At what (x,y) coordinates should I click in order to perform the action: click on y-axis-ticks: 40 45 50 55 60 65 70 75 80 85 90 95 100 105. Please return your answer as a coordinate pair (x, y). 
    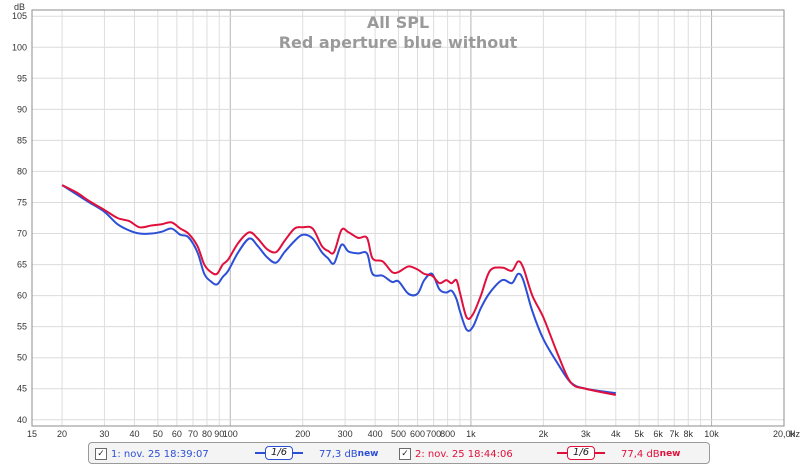
    Looking at the image, I should click on (19, 218).